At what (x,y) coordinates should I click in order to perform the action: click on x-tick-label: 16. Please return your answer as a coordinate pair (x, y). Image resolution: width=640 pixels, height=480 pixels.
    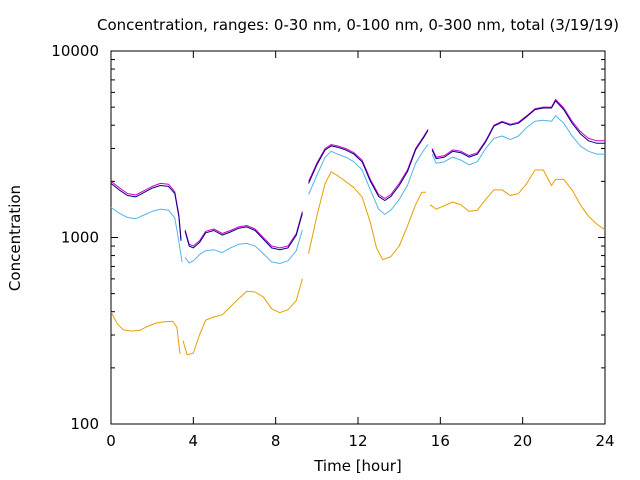
    Looking at the image, I should click on (440, 441).